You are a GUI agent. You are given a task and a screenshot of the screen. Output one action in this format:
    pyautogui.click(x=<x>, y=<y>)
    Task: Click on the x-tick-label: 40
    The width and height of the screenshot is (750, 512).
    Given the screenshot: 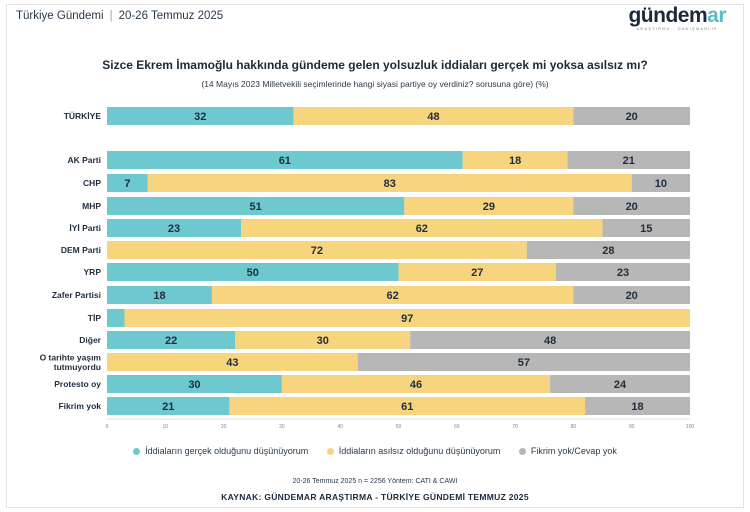 What is the action you would take?
    pyautogui.click(x=340, y=427)
    